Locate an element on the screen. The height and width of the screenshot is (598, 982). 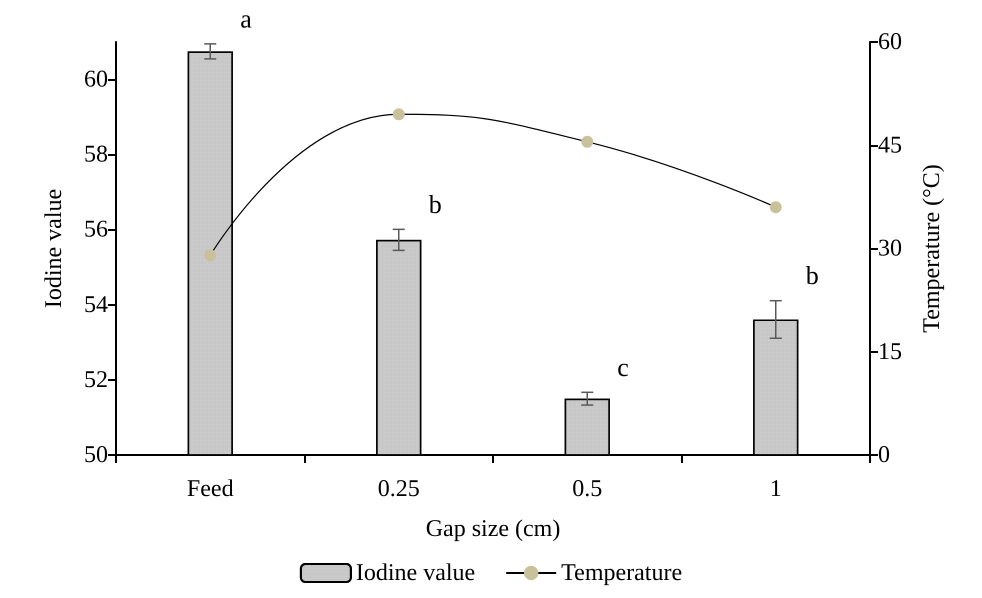
x-axis-title: Gap size (cm) is located at coordinates (493, 529).